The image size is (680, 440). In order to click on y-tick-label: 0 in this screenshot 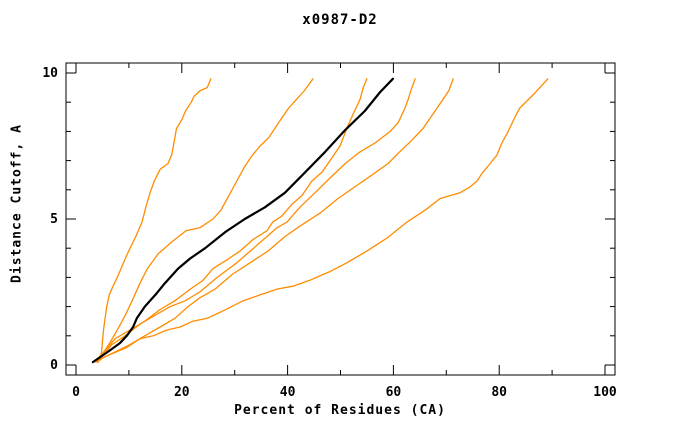, I will do `click(54, 365)`.